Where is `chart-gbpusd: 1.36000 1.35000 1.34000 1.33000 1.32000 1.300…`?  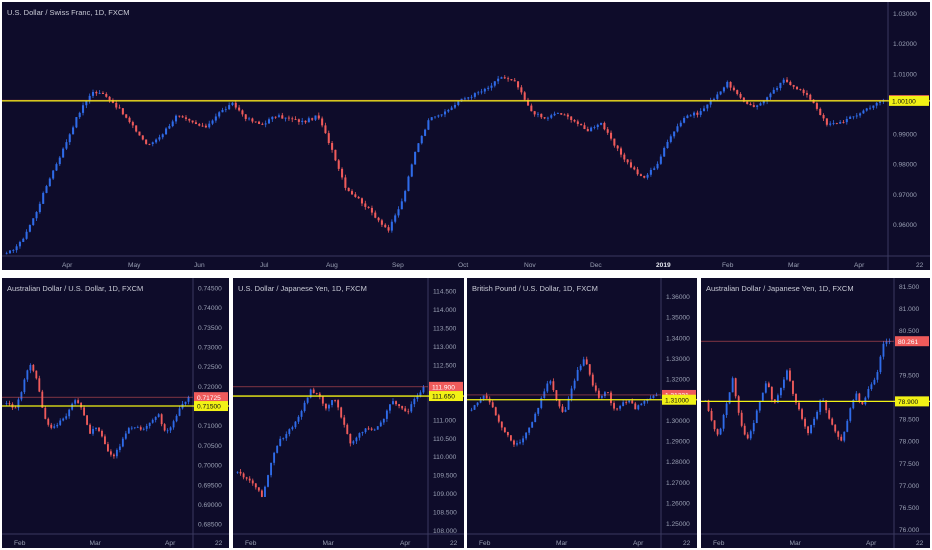 chart-gbpusd: 1.36000 1.35000 1.34000 1.33000 1.32000 1.300… is located at coordinates (582, 413).